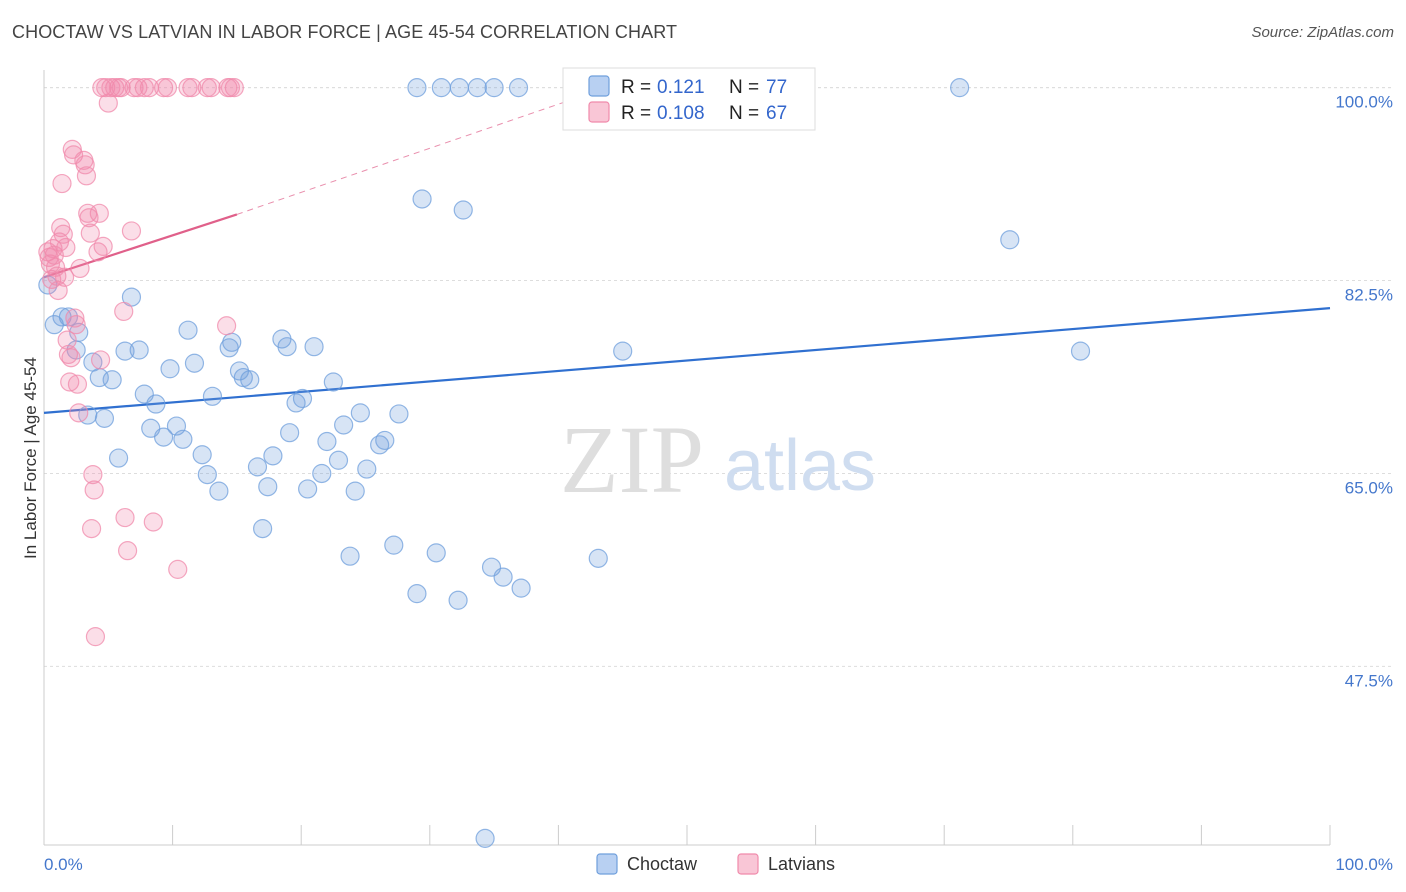 The height and width of the screenshot is (892, 1406). What do you see at coordinates (744, 113) in the screenshot?
I see `legend-n-label-latvians: N =` at bounding box center [744, 113].